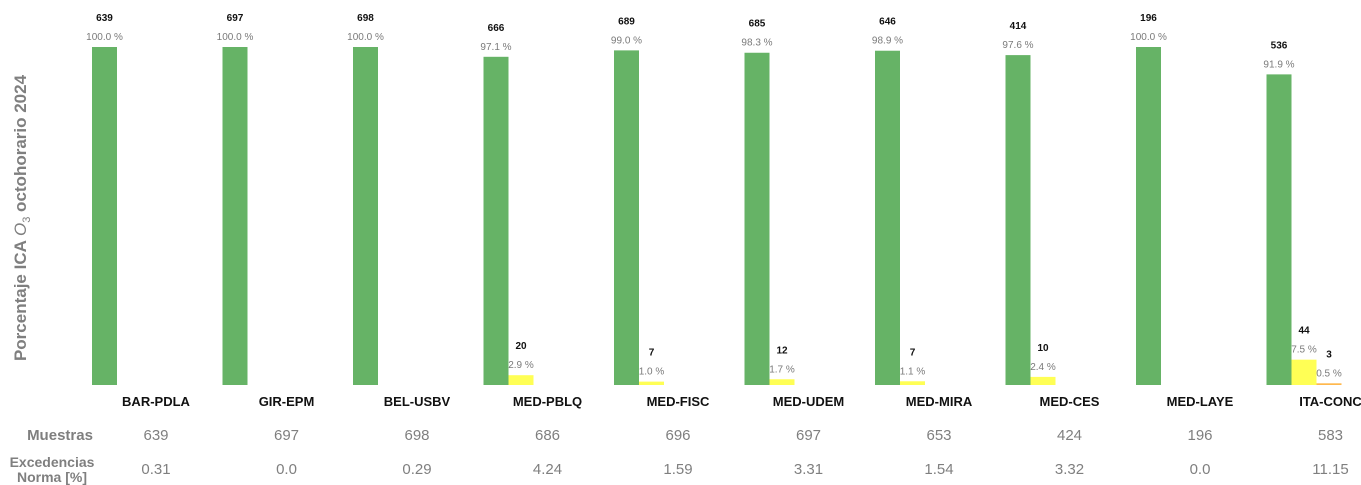 This screenshot has height=485, width=1361. Describe the element at coordinates (782, 350) in the screenshot. I see `count-label: 12` at that location.